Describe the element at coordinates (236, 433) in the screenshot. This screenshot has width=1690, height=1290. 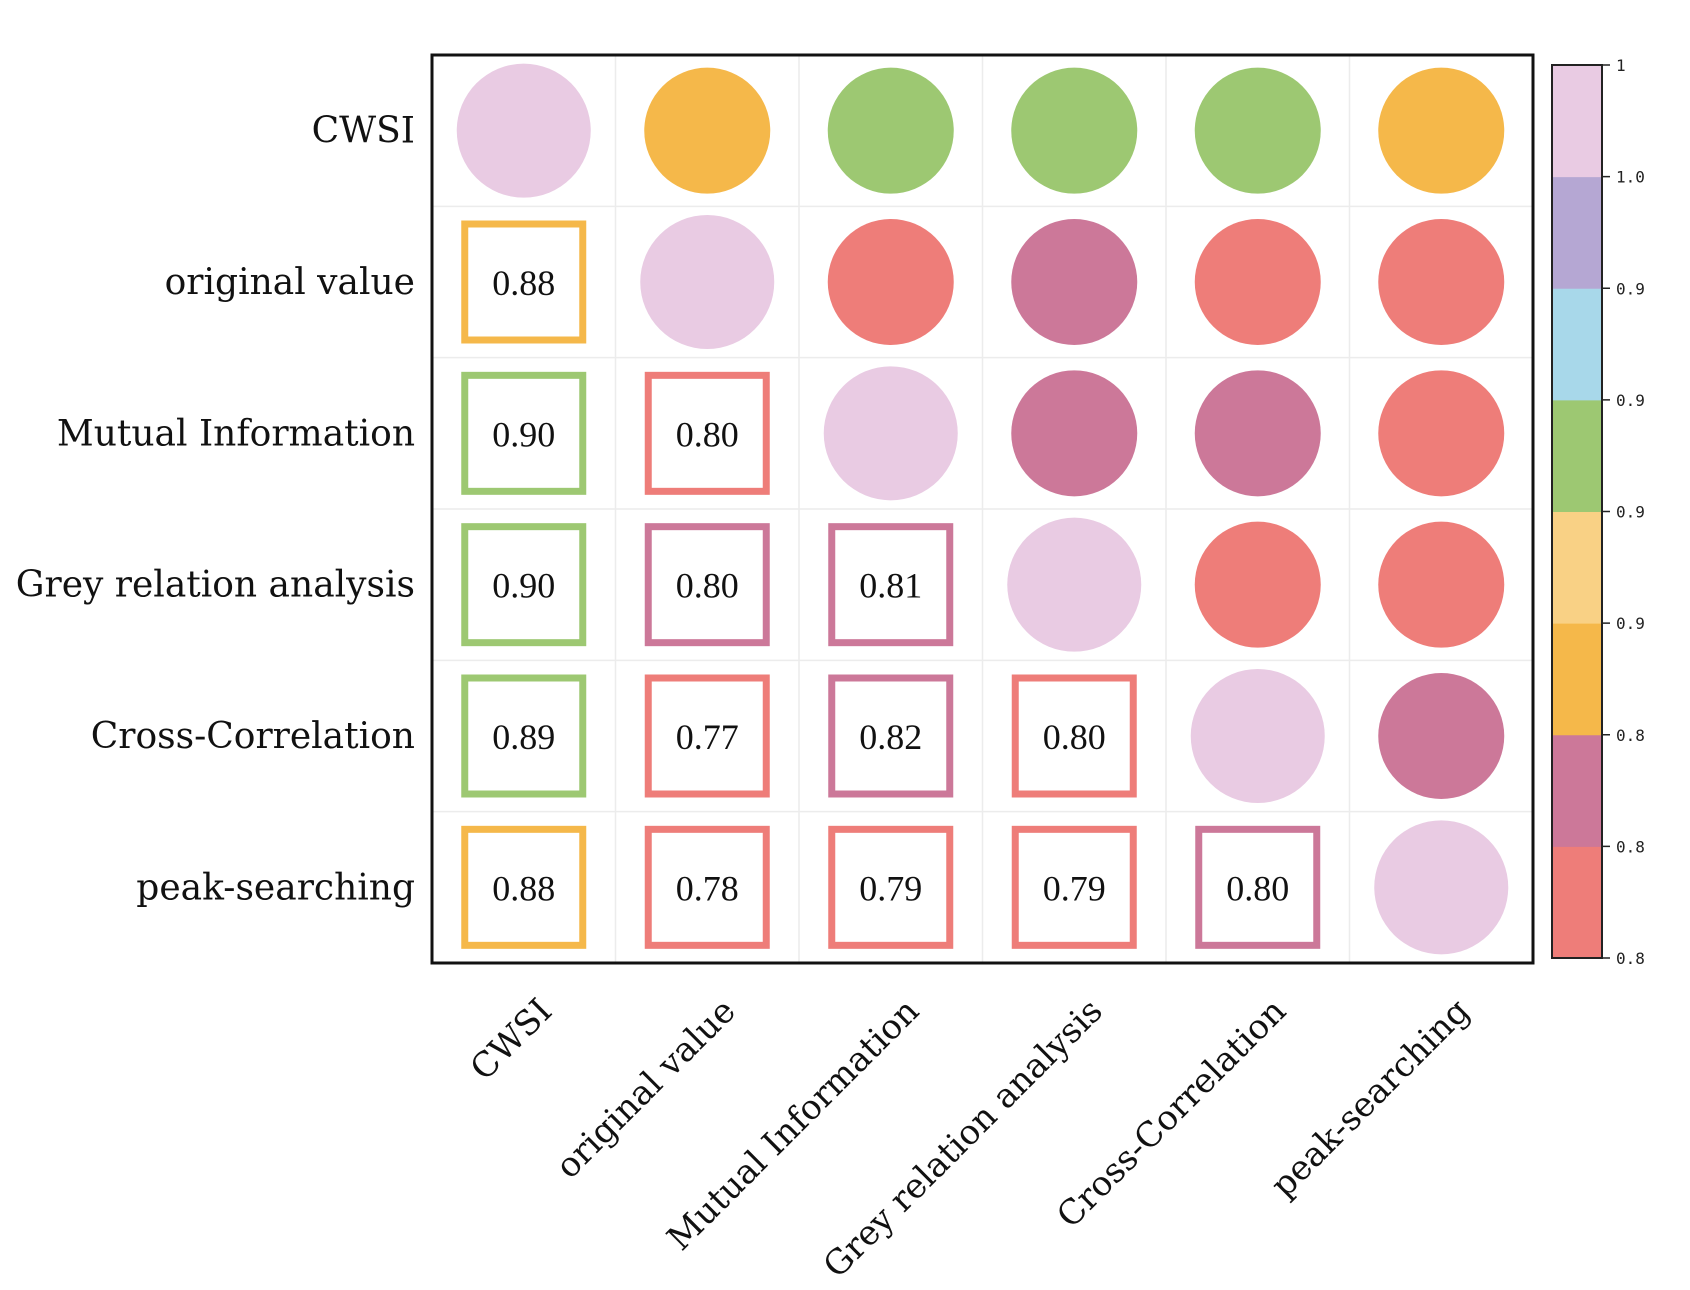
I see `y-tick-label: Mutual Information` at that location.